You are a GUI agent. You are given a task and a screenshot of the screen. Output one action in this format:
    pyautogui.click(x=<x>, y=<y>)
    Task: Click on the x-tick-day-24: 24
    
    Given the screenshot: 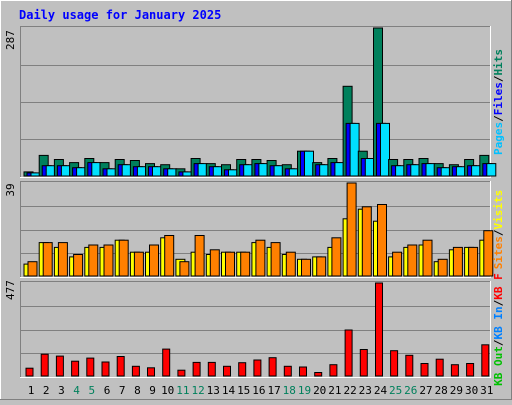 What is the action you would take?
    pyautogui.click(x=381, y=390)
    